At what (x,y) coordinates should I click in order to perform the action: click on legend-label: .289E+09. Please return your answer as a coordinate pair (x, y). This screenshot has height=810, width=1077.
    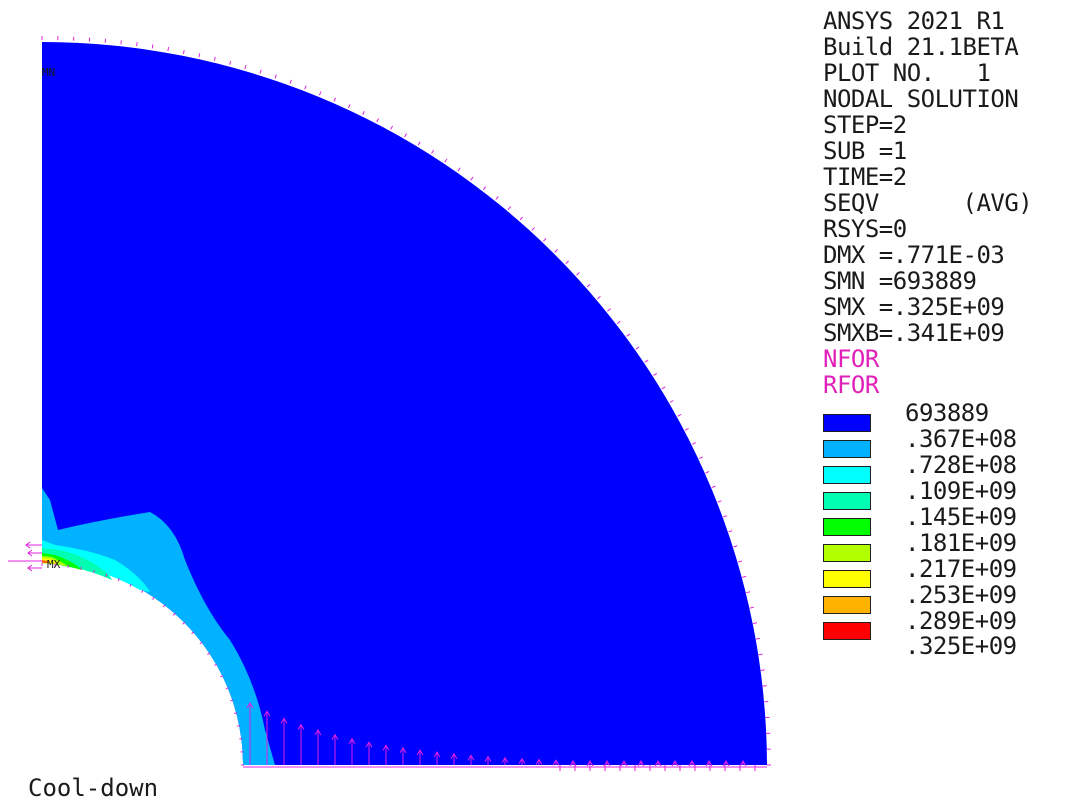
    Looking at the image, I should click on (961, 621).